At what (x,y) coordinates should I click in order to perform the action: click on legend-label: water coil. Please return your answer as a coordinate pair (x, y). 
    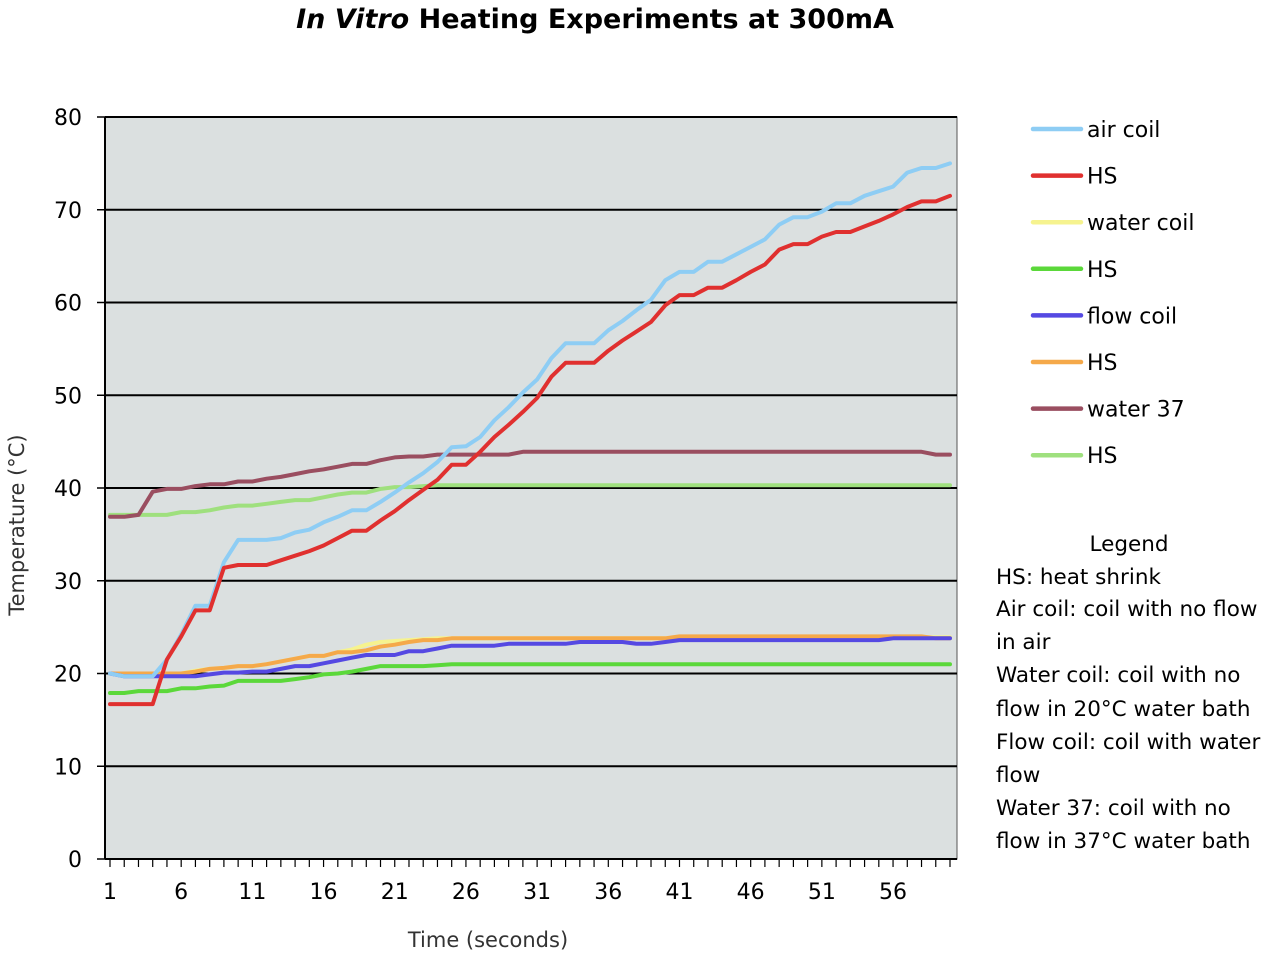
    Looking at the image, I should click on (1140, 223).